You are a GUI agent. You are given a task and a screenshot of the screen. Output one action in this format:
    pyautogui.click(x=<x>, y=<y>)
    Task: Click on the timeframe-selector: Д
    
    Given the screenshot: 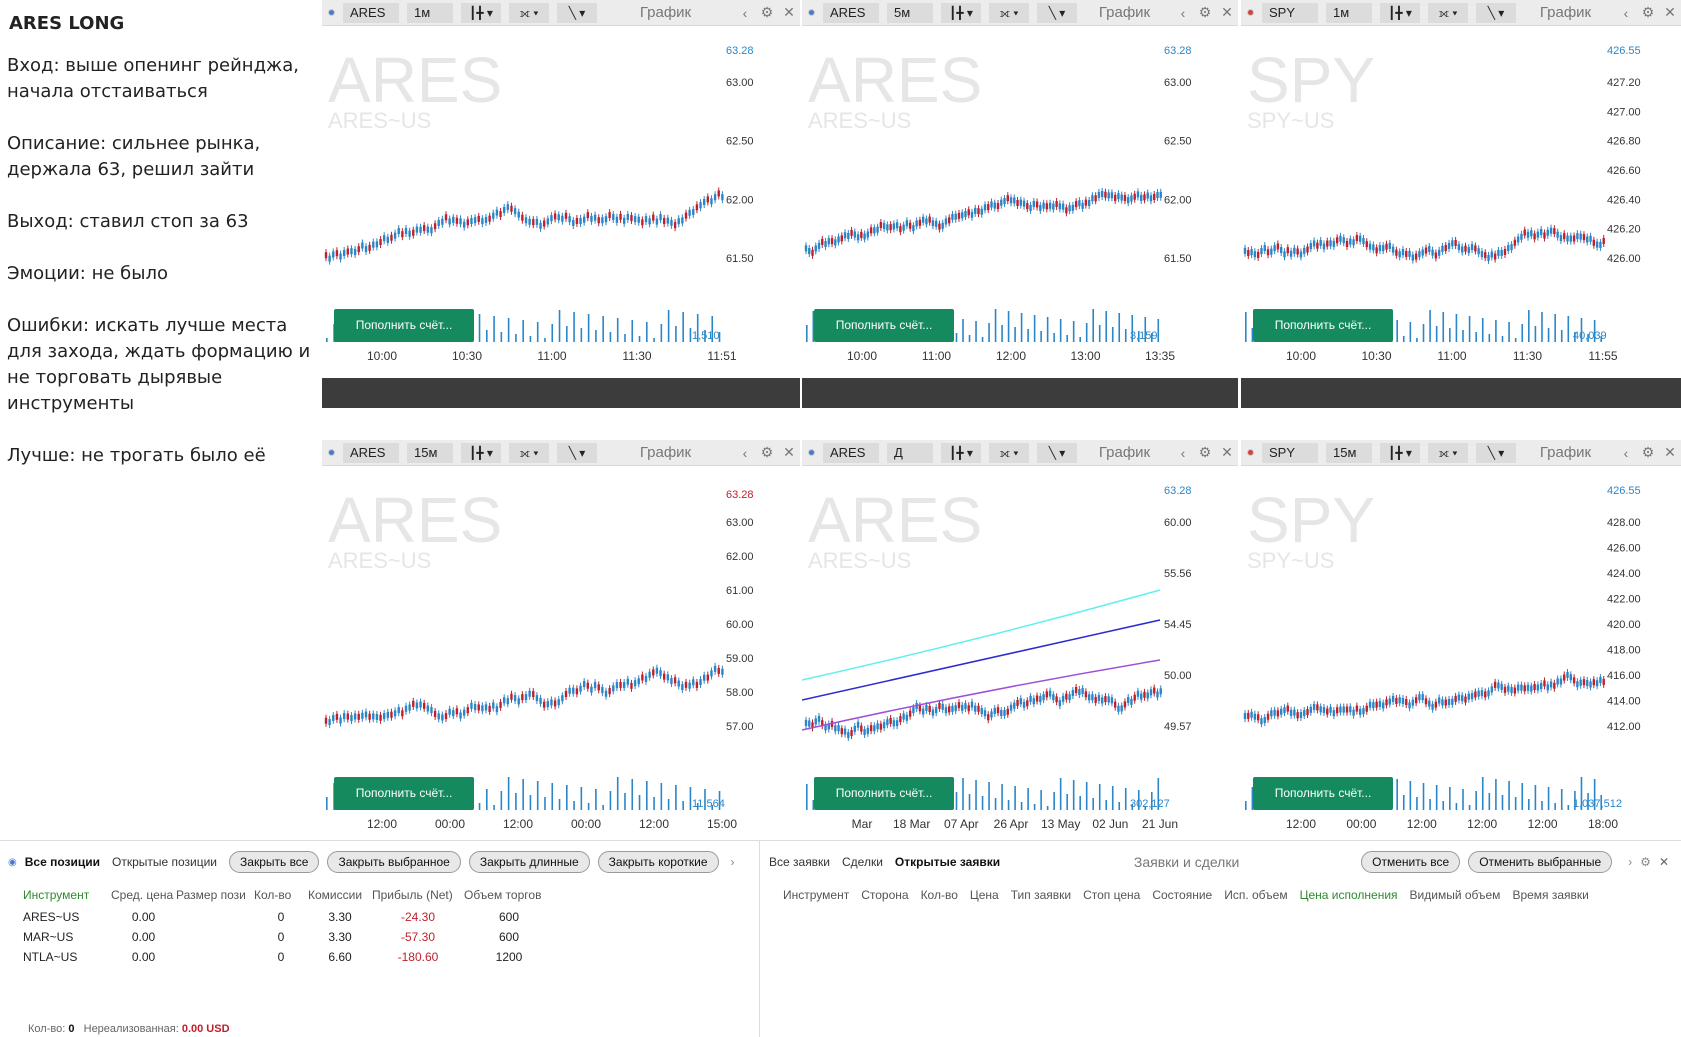 What is the action you would take?
    pyautogui.click(x=910, y=452)
    